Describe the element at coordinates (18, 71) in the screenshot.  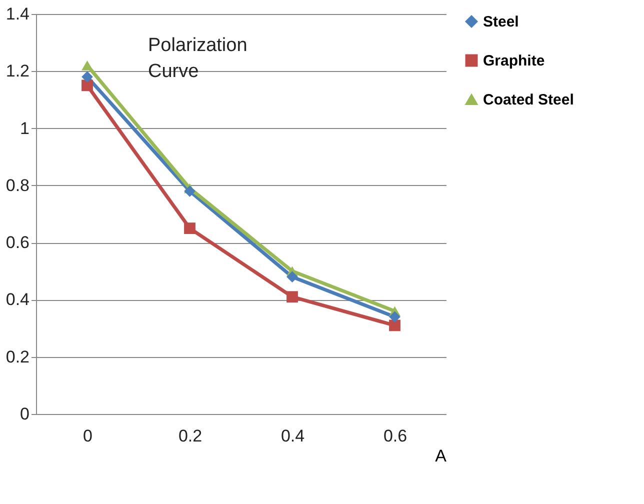
I see `y-tick-label: 1.2` at that location.